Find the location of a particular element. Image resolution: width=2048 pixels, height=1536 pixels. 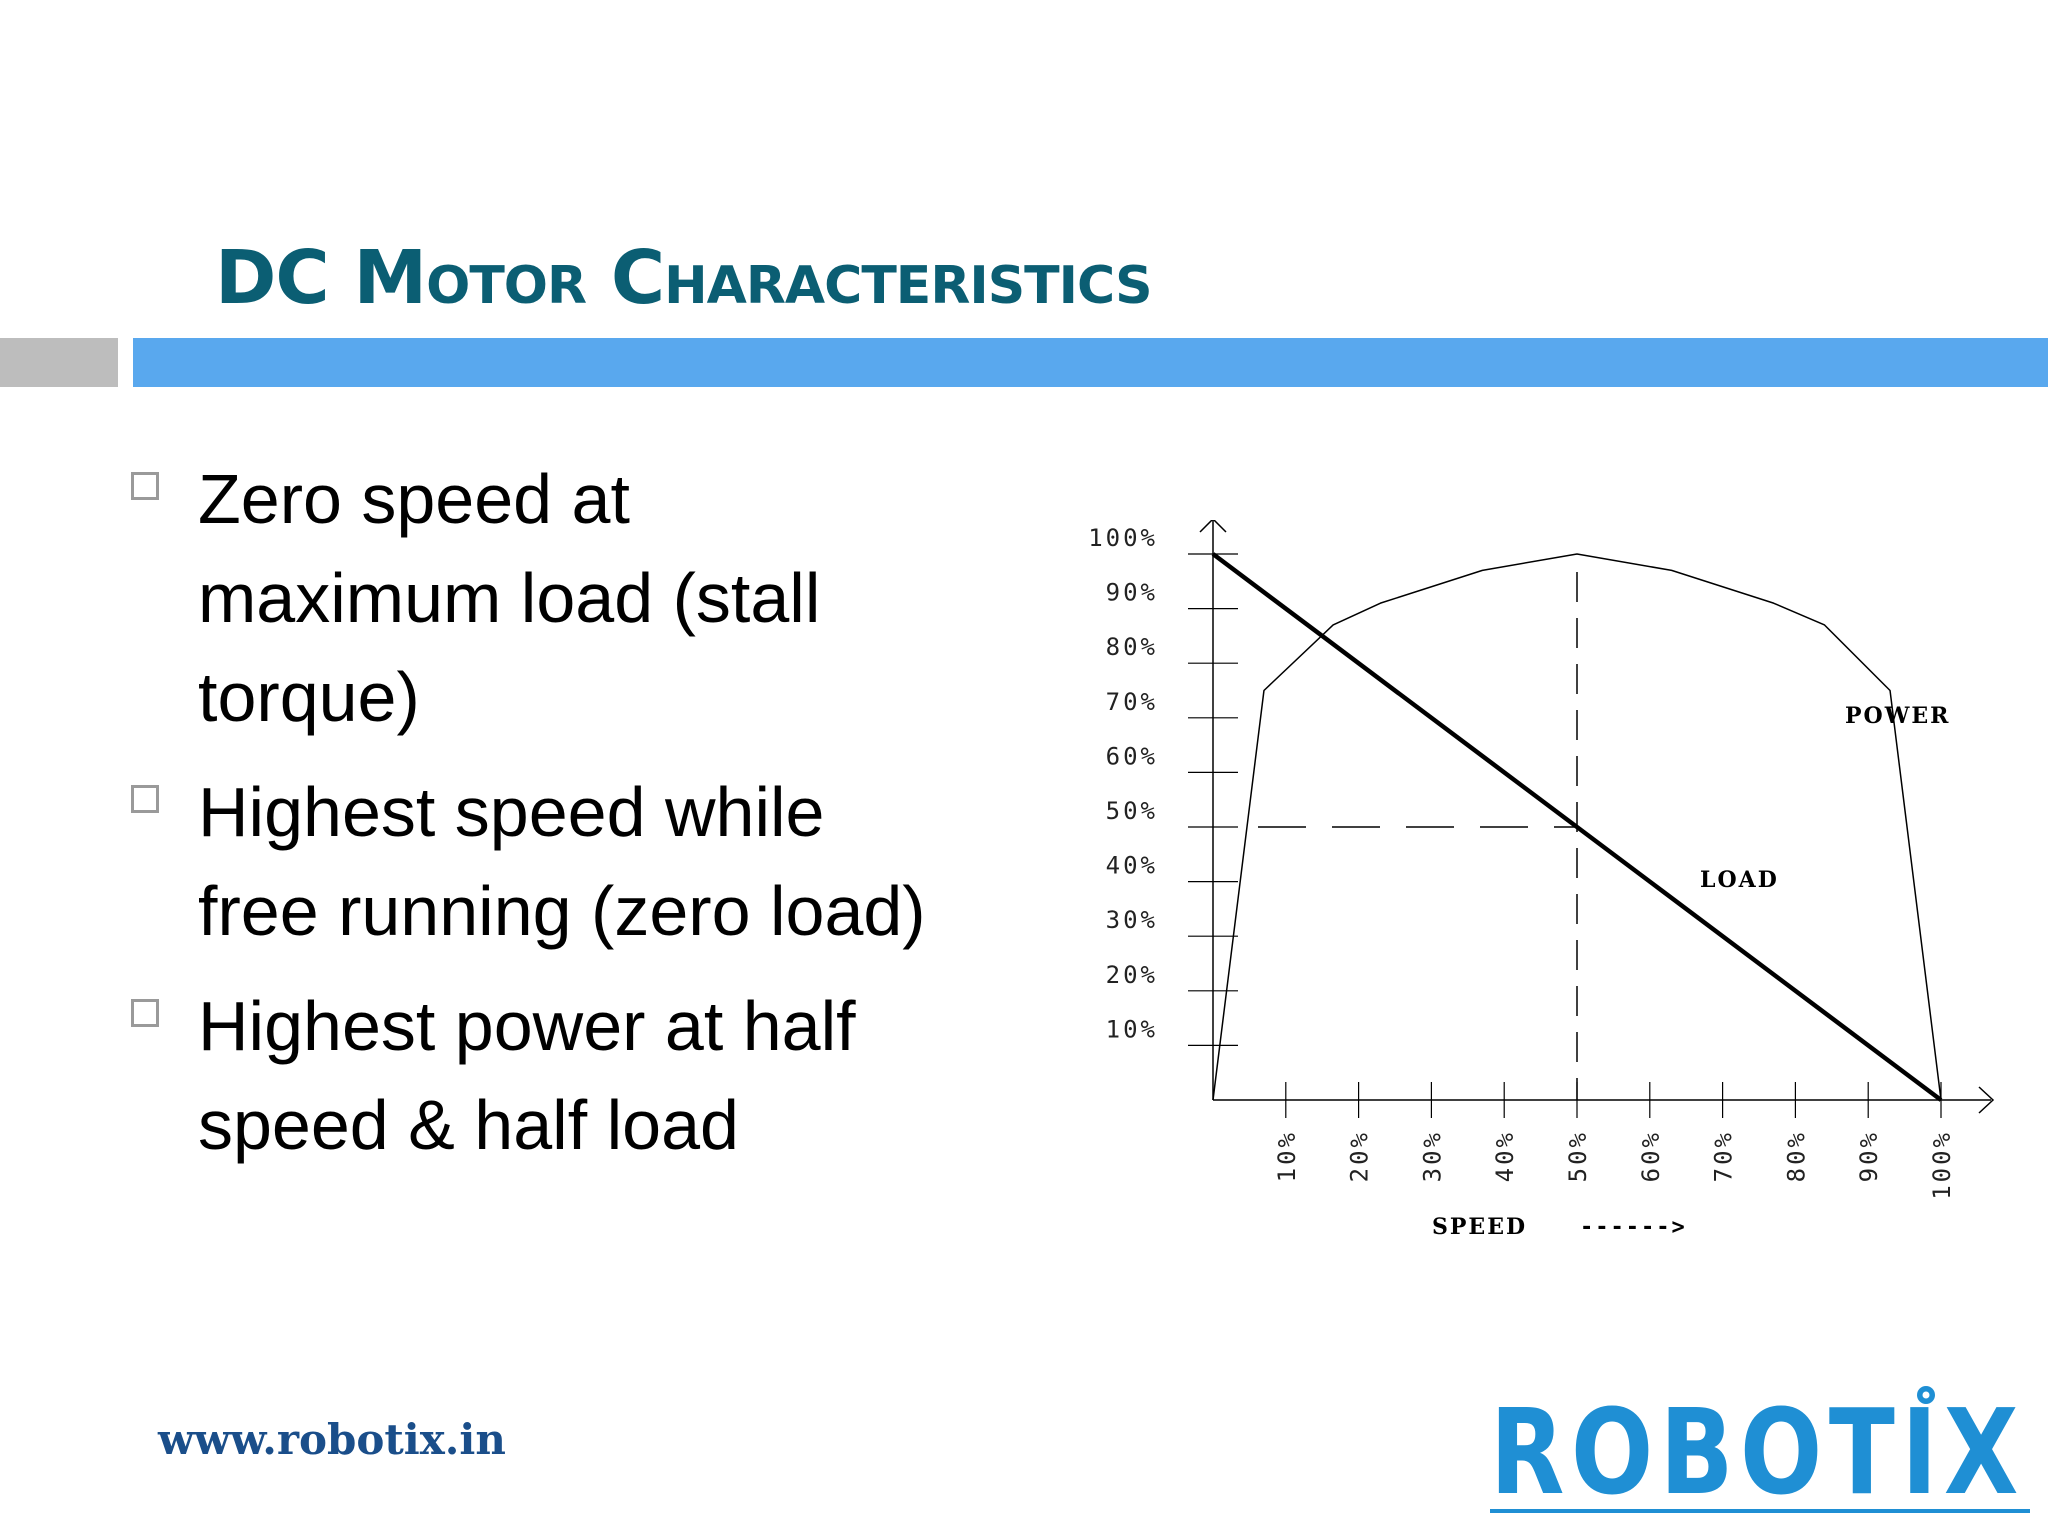

series-line-load is located at coordinates (1577, 827).